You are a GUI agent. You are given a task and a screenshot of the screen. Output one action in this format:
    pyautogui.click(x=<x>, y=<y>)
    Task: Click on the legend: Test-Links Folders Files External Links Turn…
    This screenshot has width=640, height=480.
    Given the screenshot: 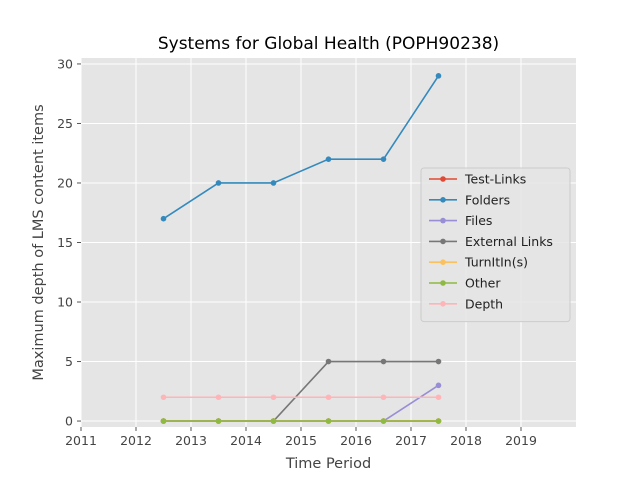 What is the action you would take?
    pyautogui.click(x=495, y=245)
    